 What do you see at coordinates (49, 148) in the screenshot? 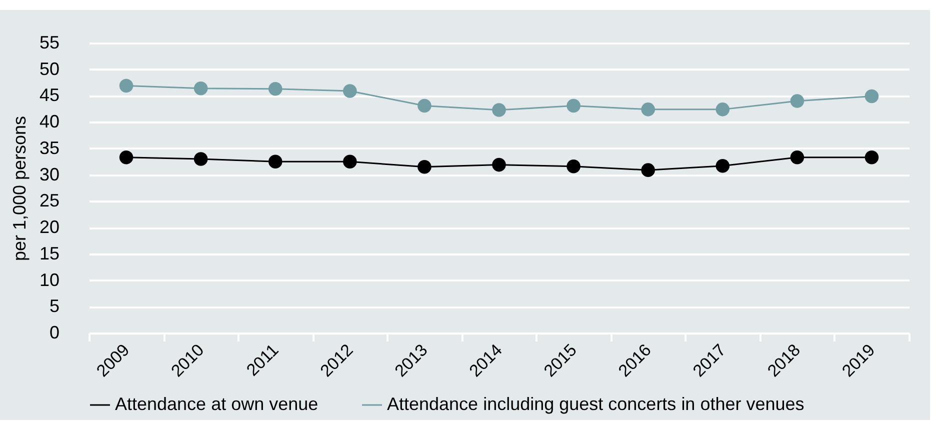
I see `y-tick-label: 35` at bounding box center [49, 148].